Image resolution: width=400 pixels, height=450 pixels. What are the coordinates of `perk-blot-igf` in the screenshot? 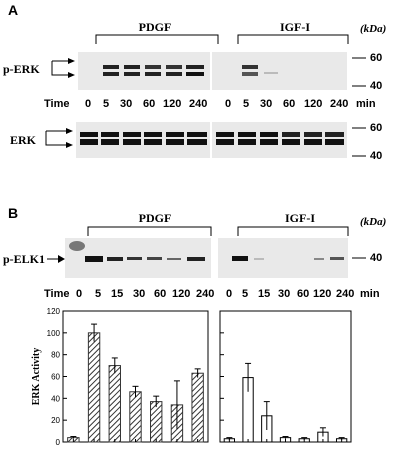 It's located at (279, 71).